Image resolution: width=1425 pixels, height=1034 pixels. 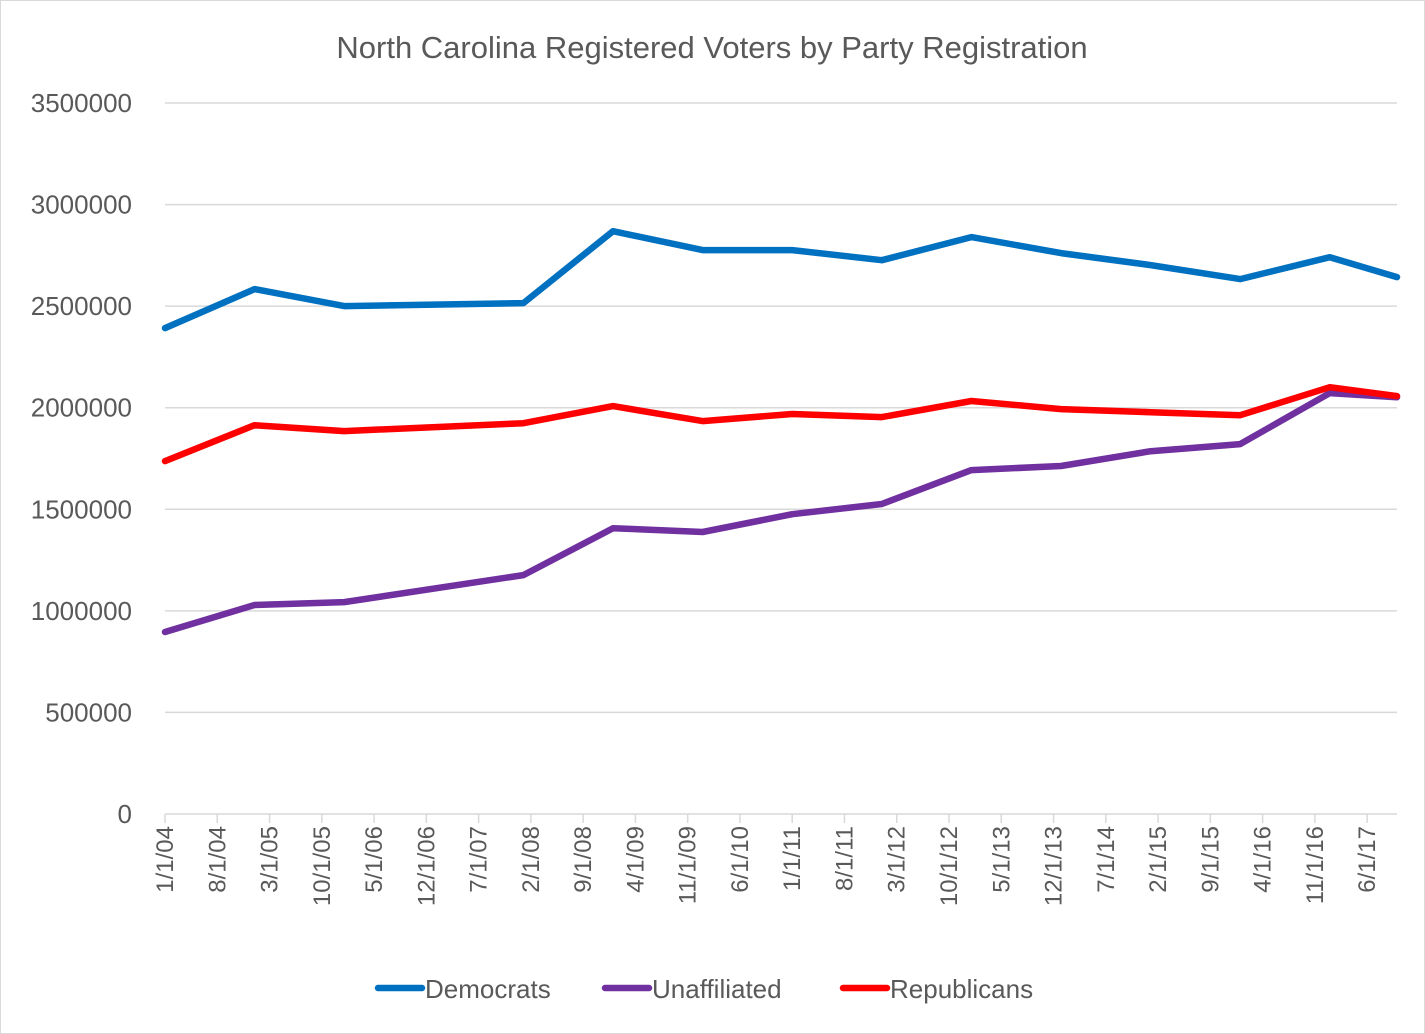 What do you see at coordinates (781, 279) in the screenshot?
I see `series-line-democrats` at bounding box center [781, 279].